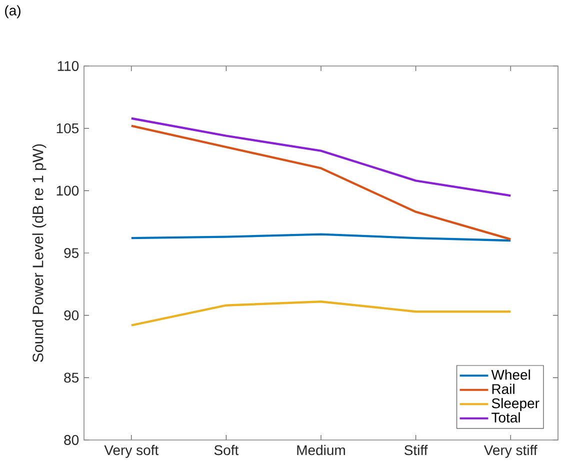  I want to click on y-tick-label: 100, so click(67, 191).